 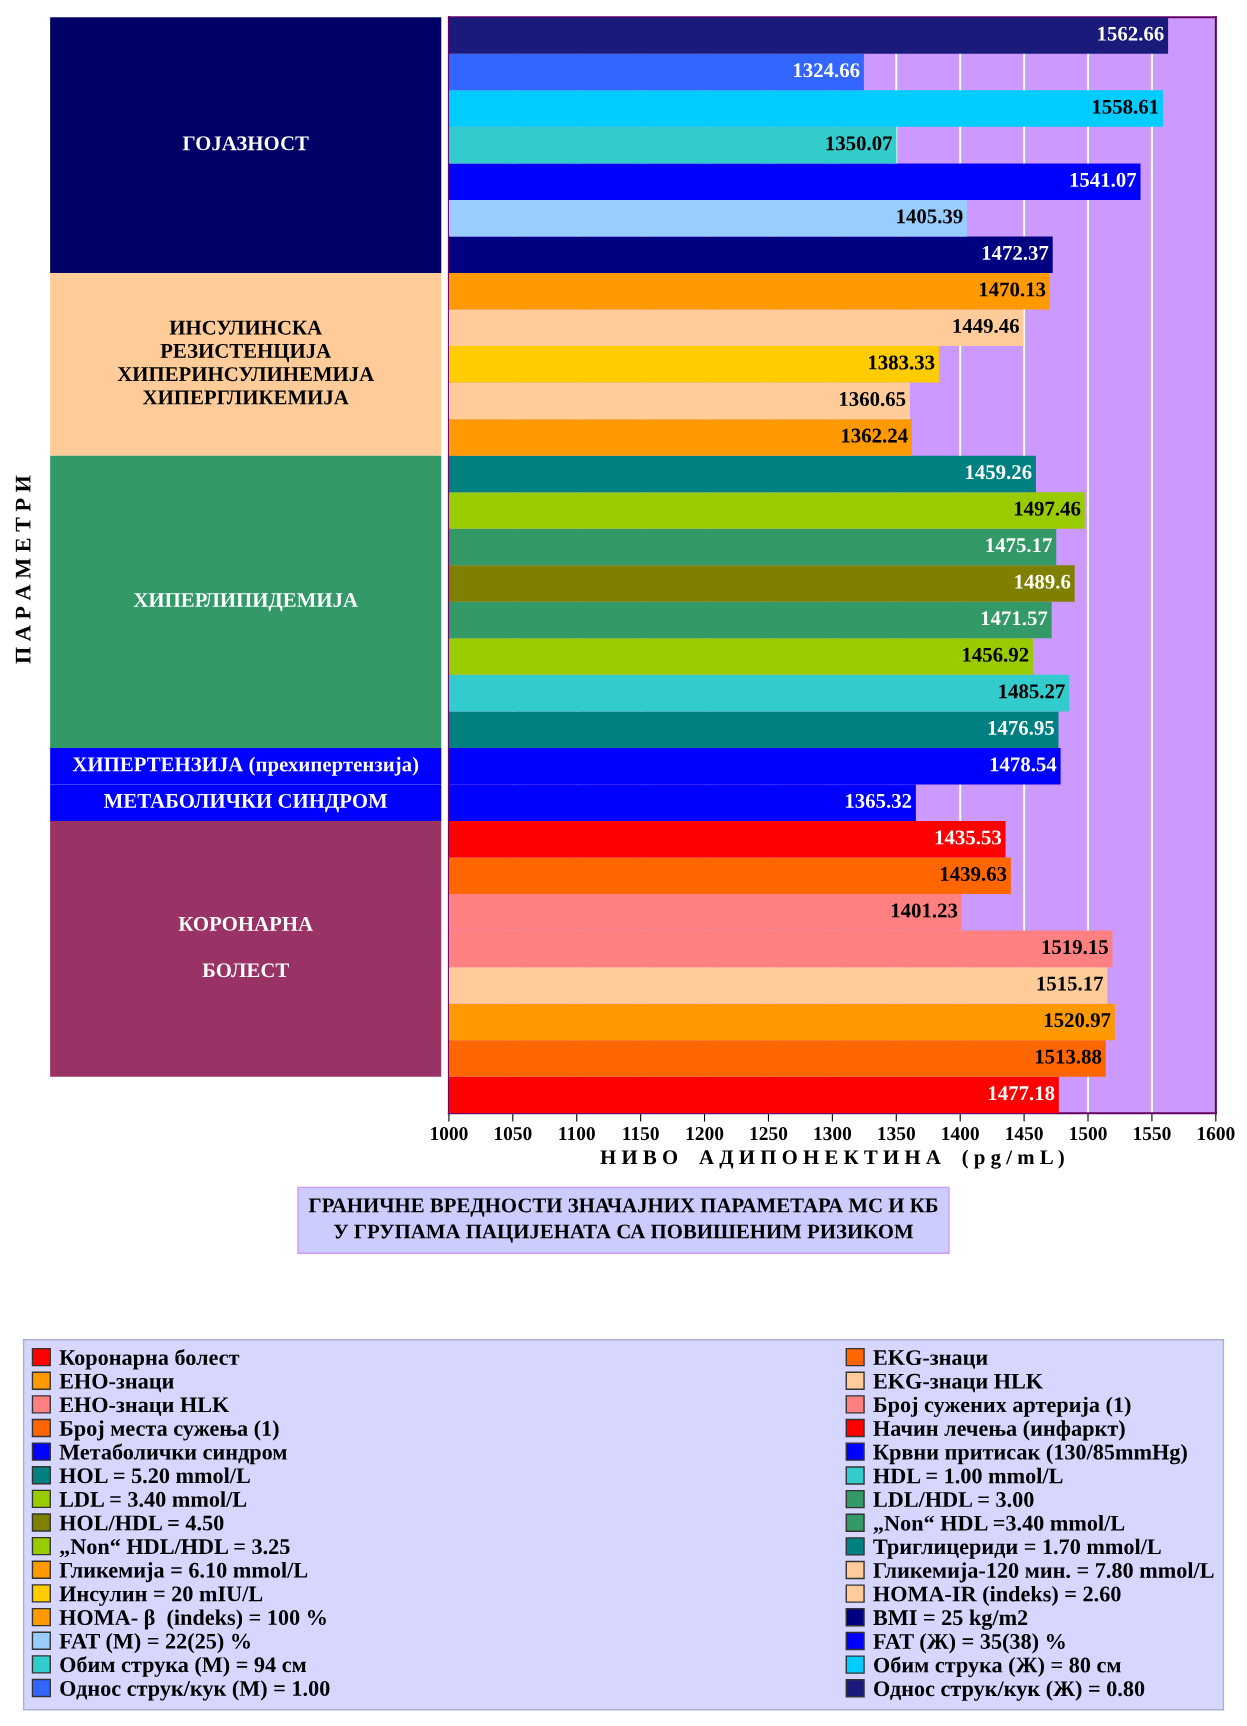 What do you see at coordinates (641, 1134) in the screenshot?
I see `x-tick-label: 1150` at bounding box center [641, 1134].